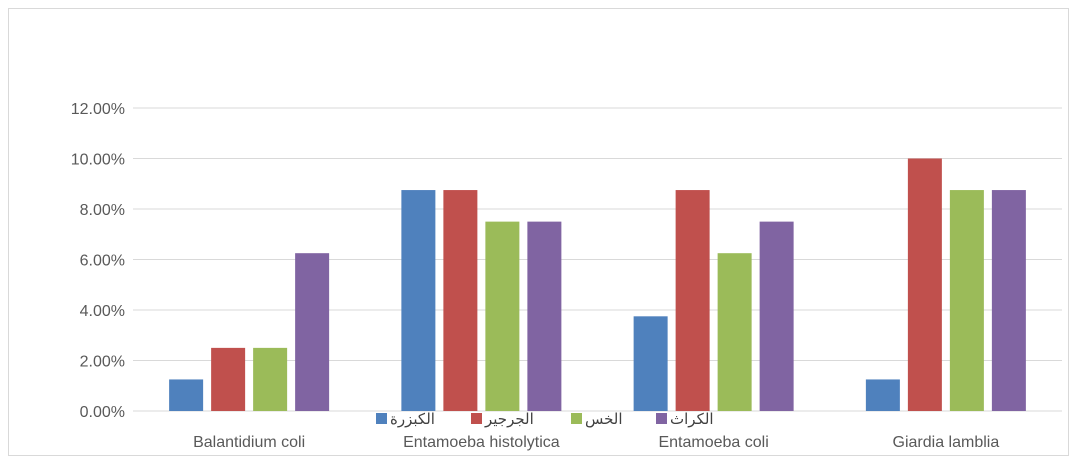 Image resolution: width=1076 pixels, height=459 pixels. Describe the element at coordinates (102, 210) in the screenshot. I see `y-tick-label: 8.00%` at that location.